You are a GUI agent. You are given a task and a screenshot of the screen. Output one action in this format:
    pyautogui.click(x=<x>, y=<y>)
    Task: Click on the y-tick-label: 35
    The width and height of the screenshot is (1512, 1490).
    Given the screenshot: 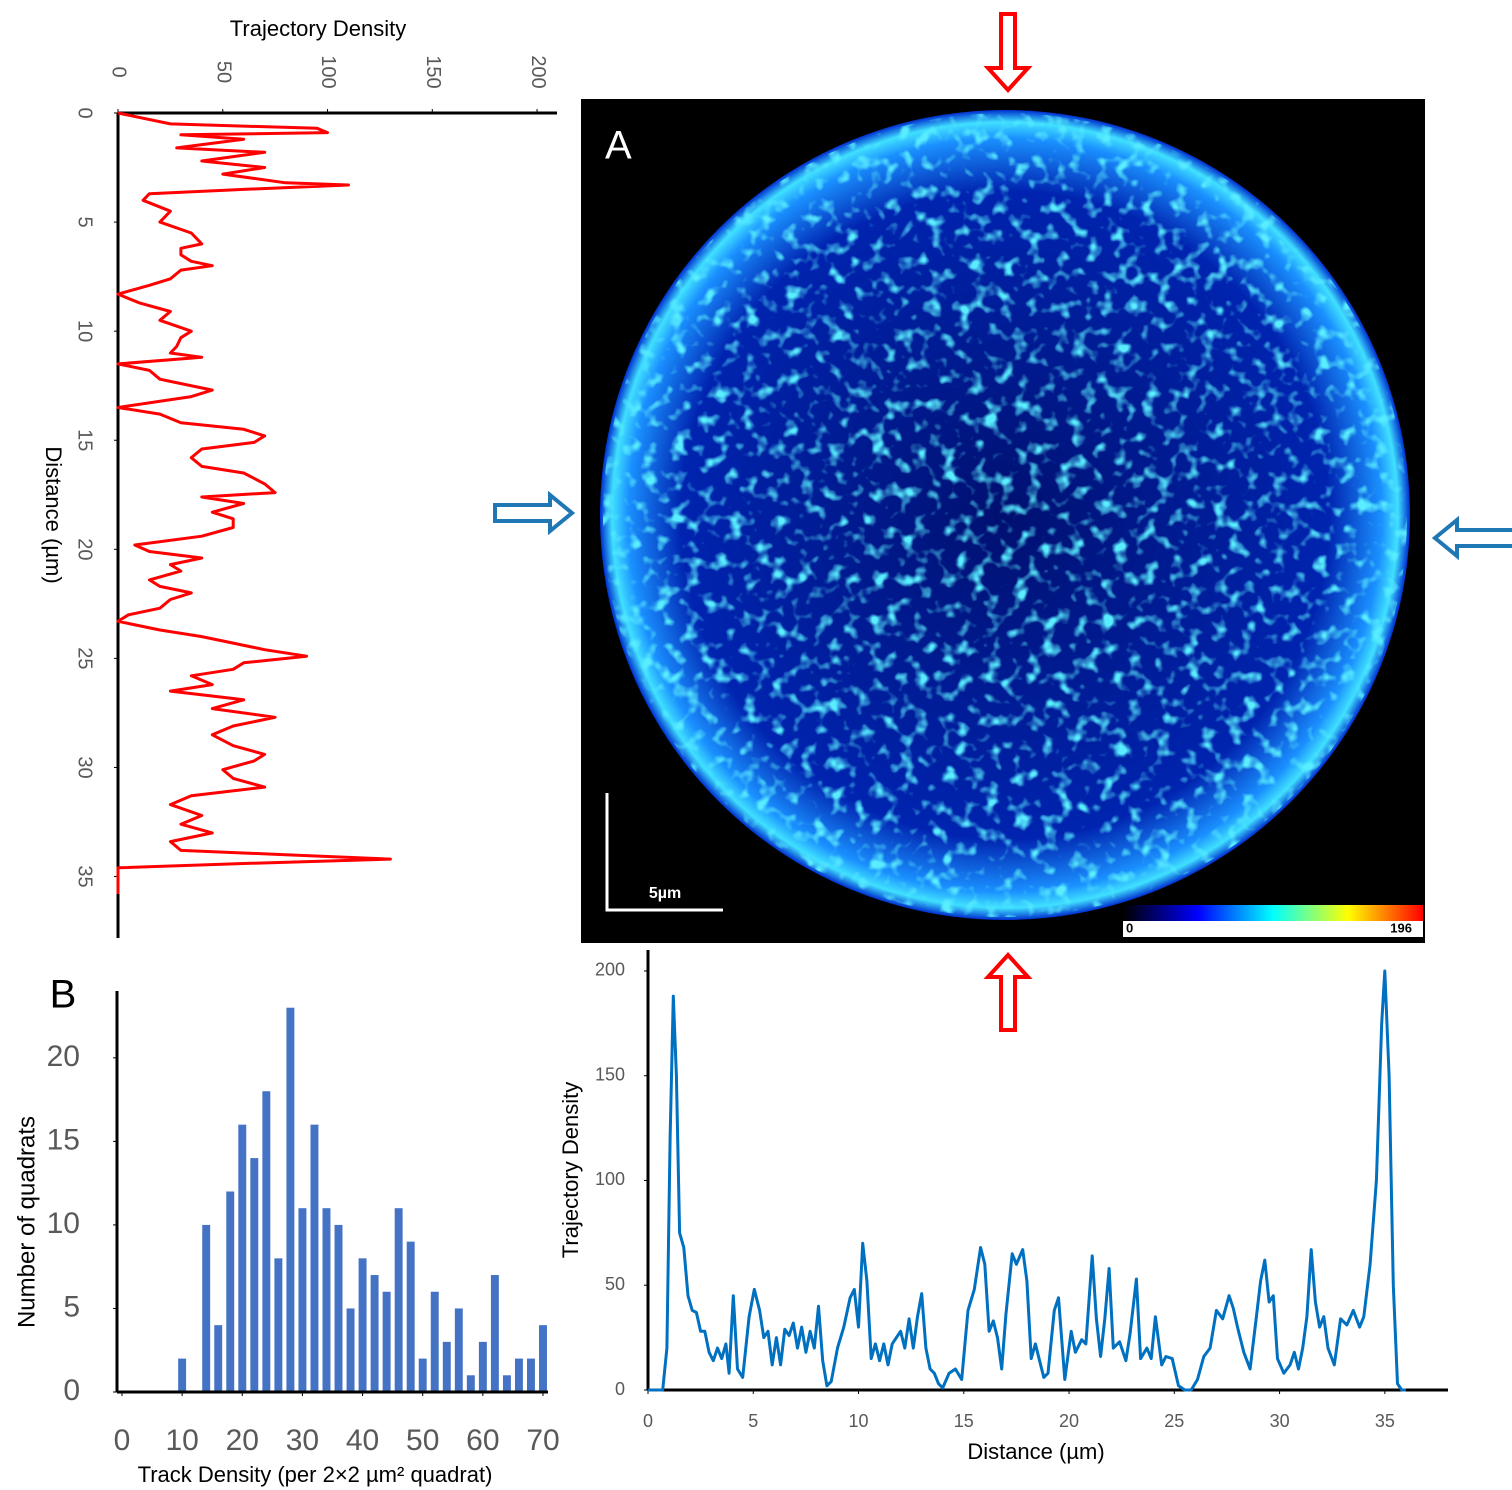 What is the action you would take?
    pyautogui.click(x=85, y=876)
    